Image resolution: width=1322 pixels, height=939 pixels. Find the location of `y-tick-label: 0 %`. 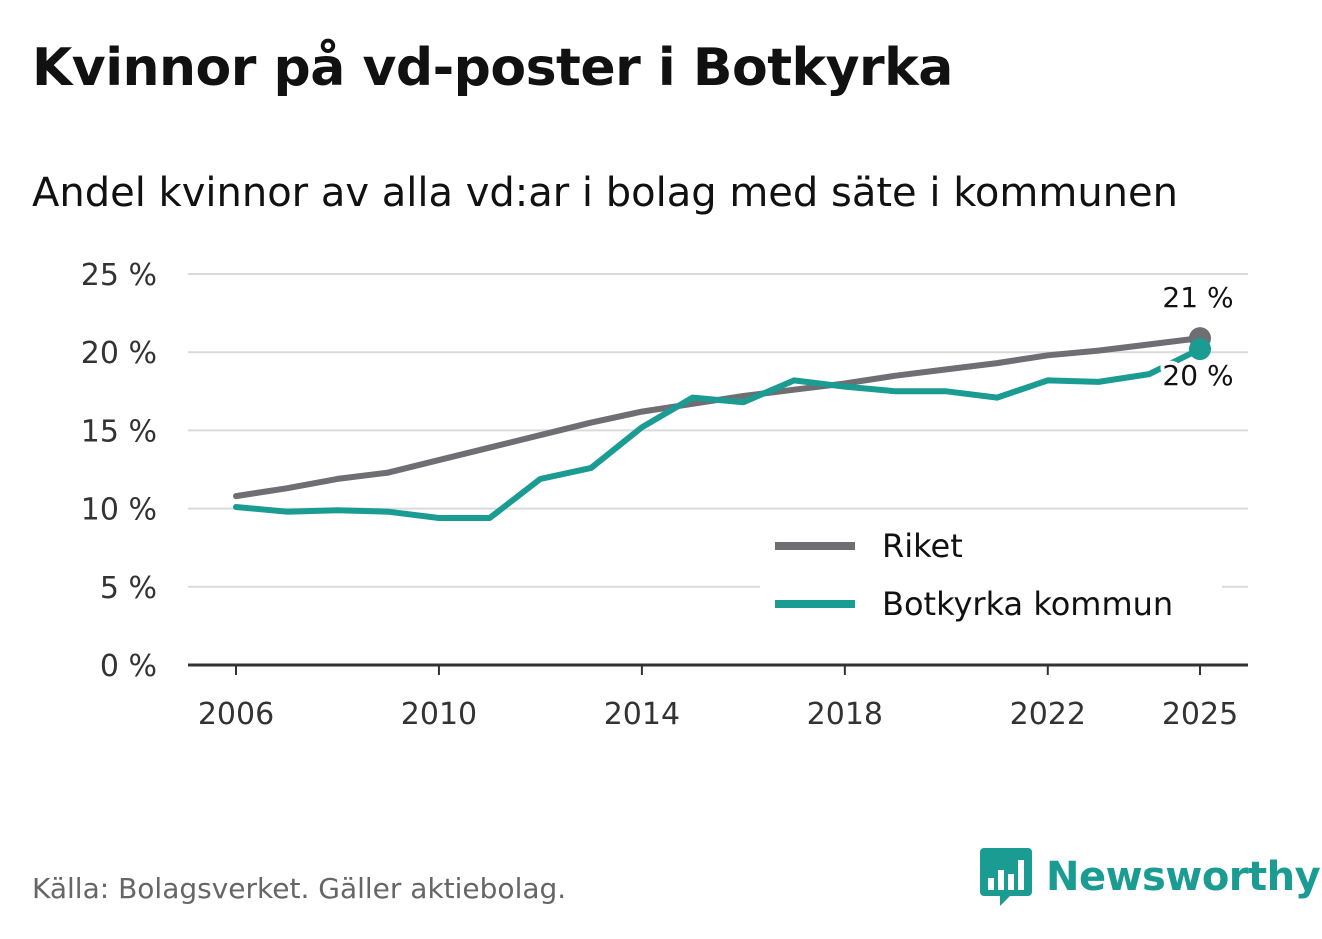

y-tick-label: 0 % is located at coordinates (128, 666).